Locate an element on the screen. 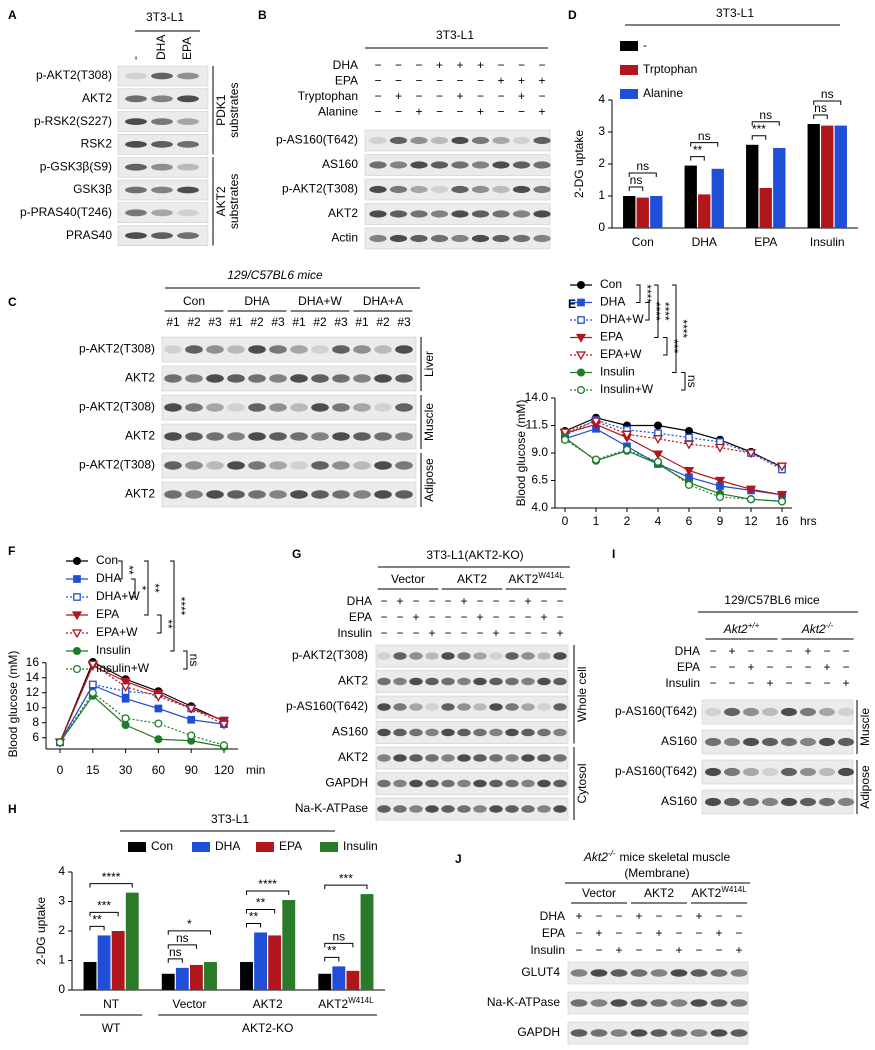 This screenshot has height=1050, width=875. y-tick-label: 0 is located at coordinates (601, 227).